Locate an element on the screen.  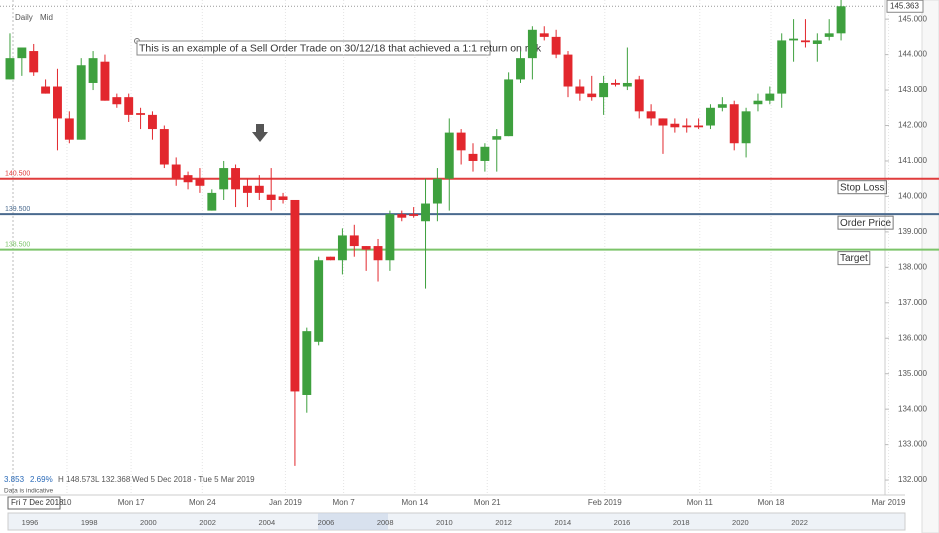
x-tick-label: Mon 11 is located at coordinates (700, 502).